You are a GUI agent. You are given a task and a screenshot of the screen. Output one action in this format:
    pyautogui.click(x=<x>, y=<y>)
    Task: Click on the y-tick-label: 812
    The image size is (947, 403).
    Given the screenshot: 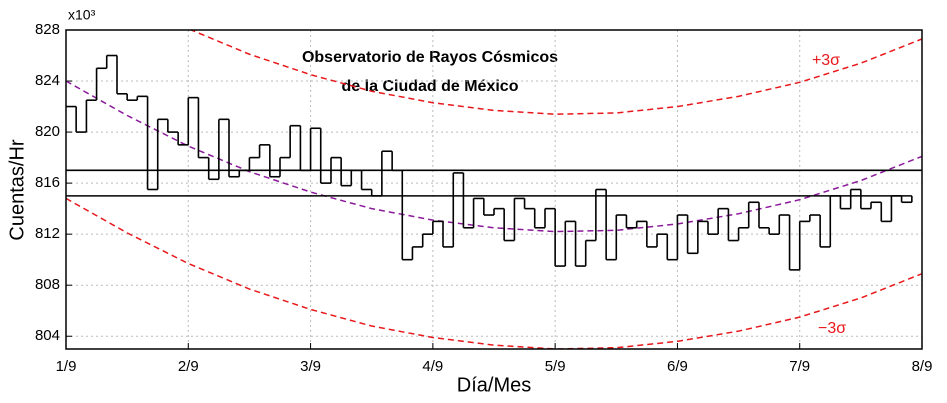 What is the action you would take?
    pyautogui.click(x=47, y=233)
    